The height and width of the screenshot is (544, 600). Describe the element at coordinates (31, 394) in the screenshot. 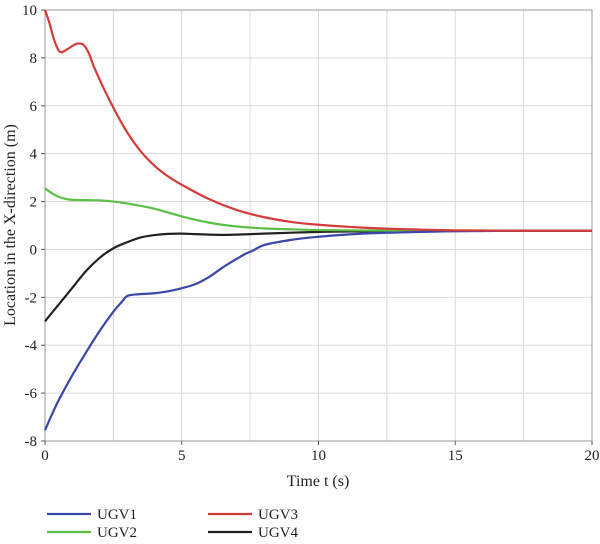

I see `y-tick-label: -6` at that location.